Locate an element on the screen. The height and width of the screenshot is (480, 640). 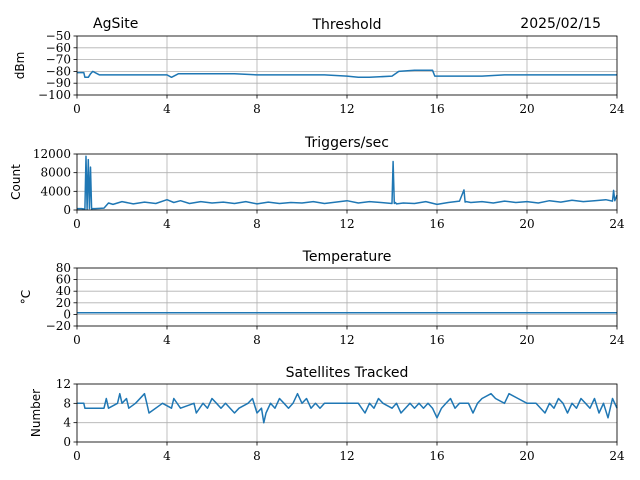
y-axis-label: °C is located at coordinates (26, 297).